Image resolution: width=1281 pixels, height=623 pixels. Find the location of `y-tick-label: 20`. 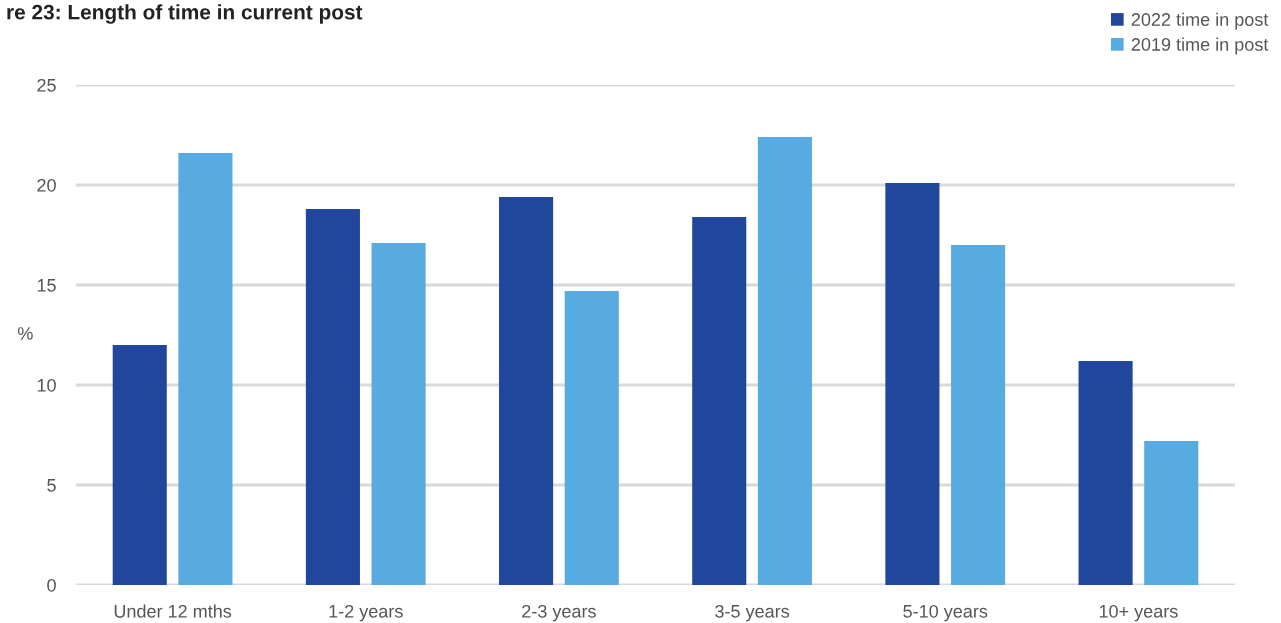

y-tick-label: 20 is located at coordinates (46, 185).